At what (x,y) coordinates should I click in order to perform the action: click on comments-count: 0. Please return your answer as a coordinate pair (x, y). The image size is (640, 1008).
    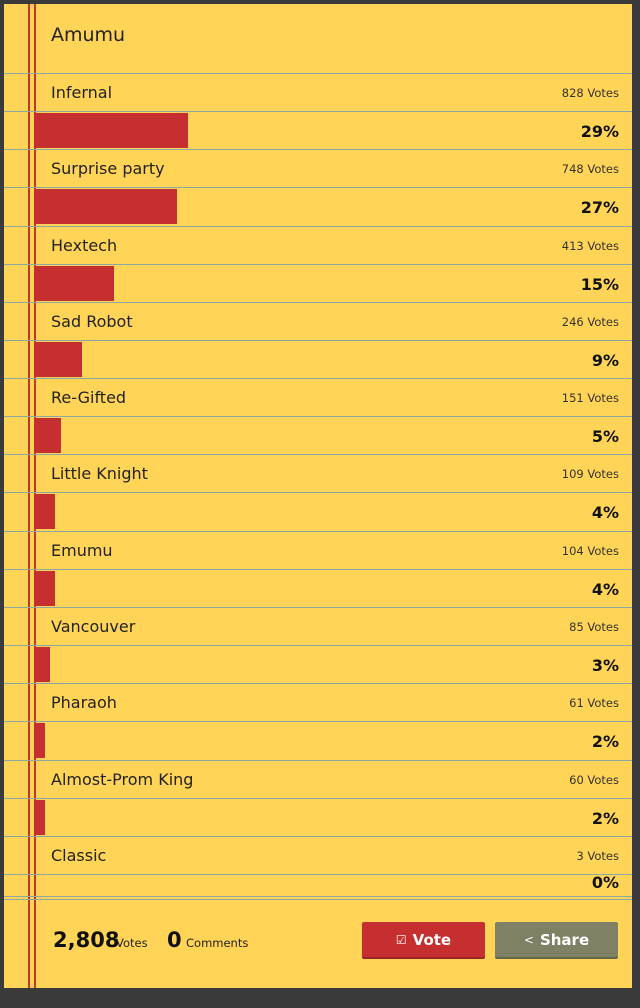
    Looking at the image, I should click on (174, 940).